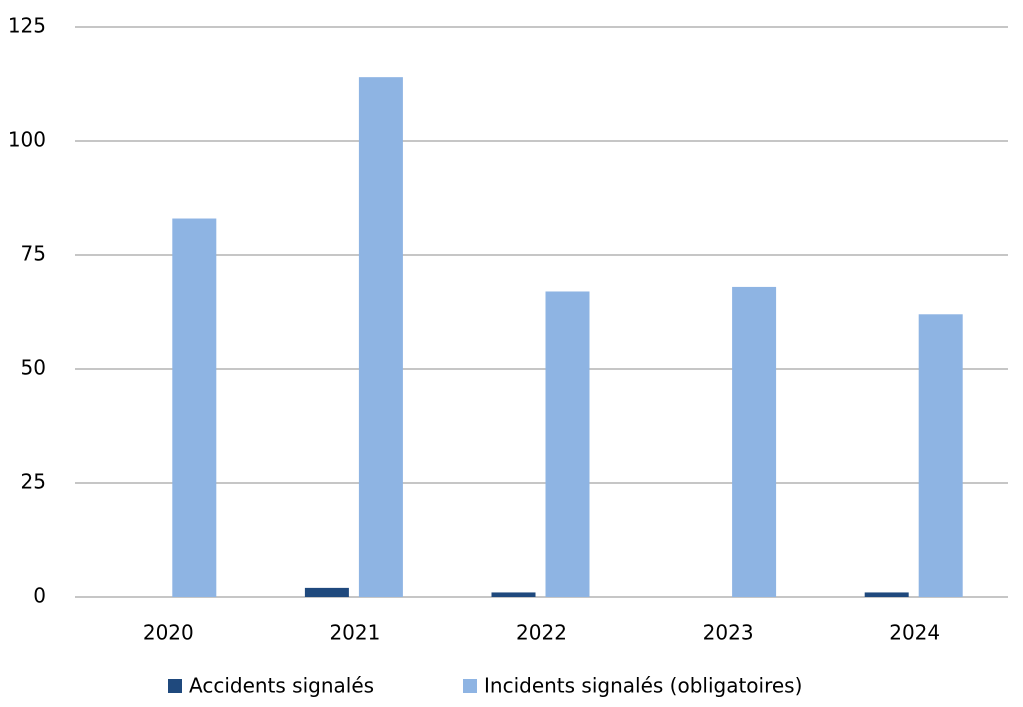 This screenshot has width=1023, height=707. What do you see at coordinates (27, 26) in the screenshot?
I see `y-tick-label: 125` at bounding box center [27, 26].